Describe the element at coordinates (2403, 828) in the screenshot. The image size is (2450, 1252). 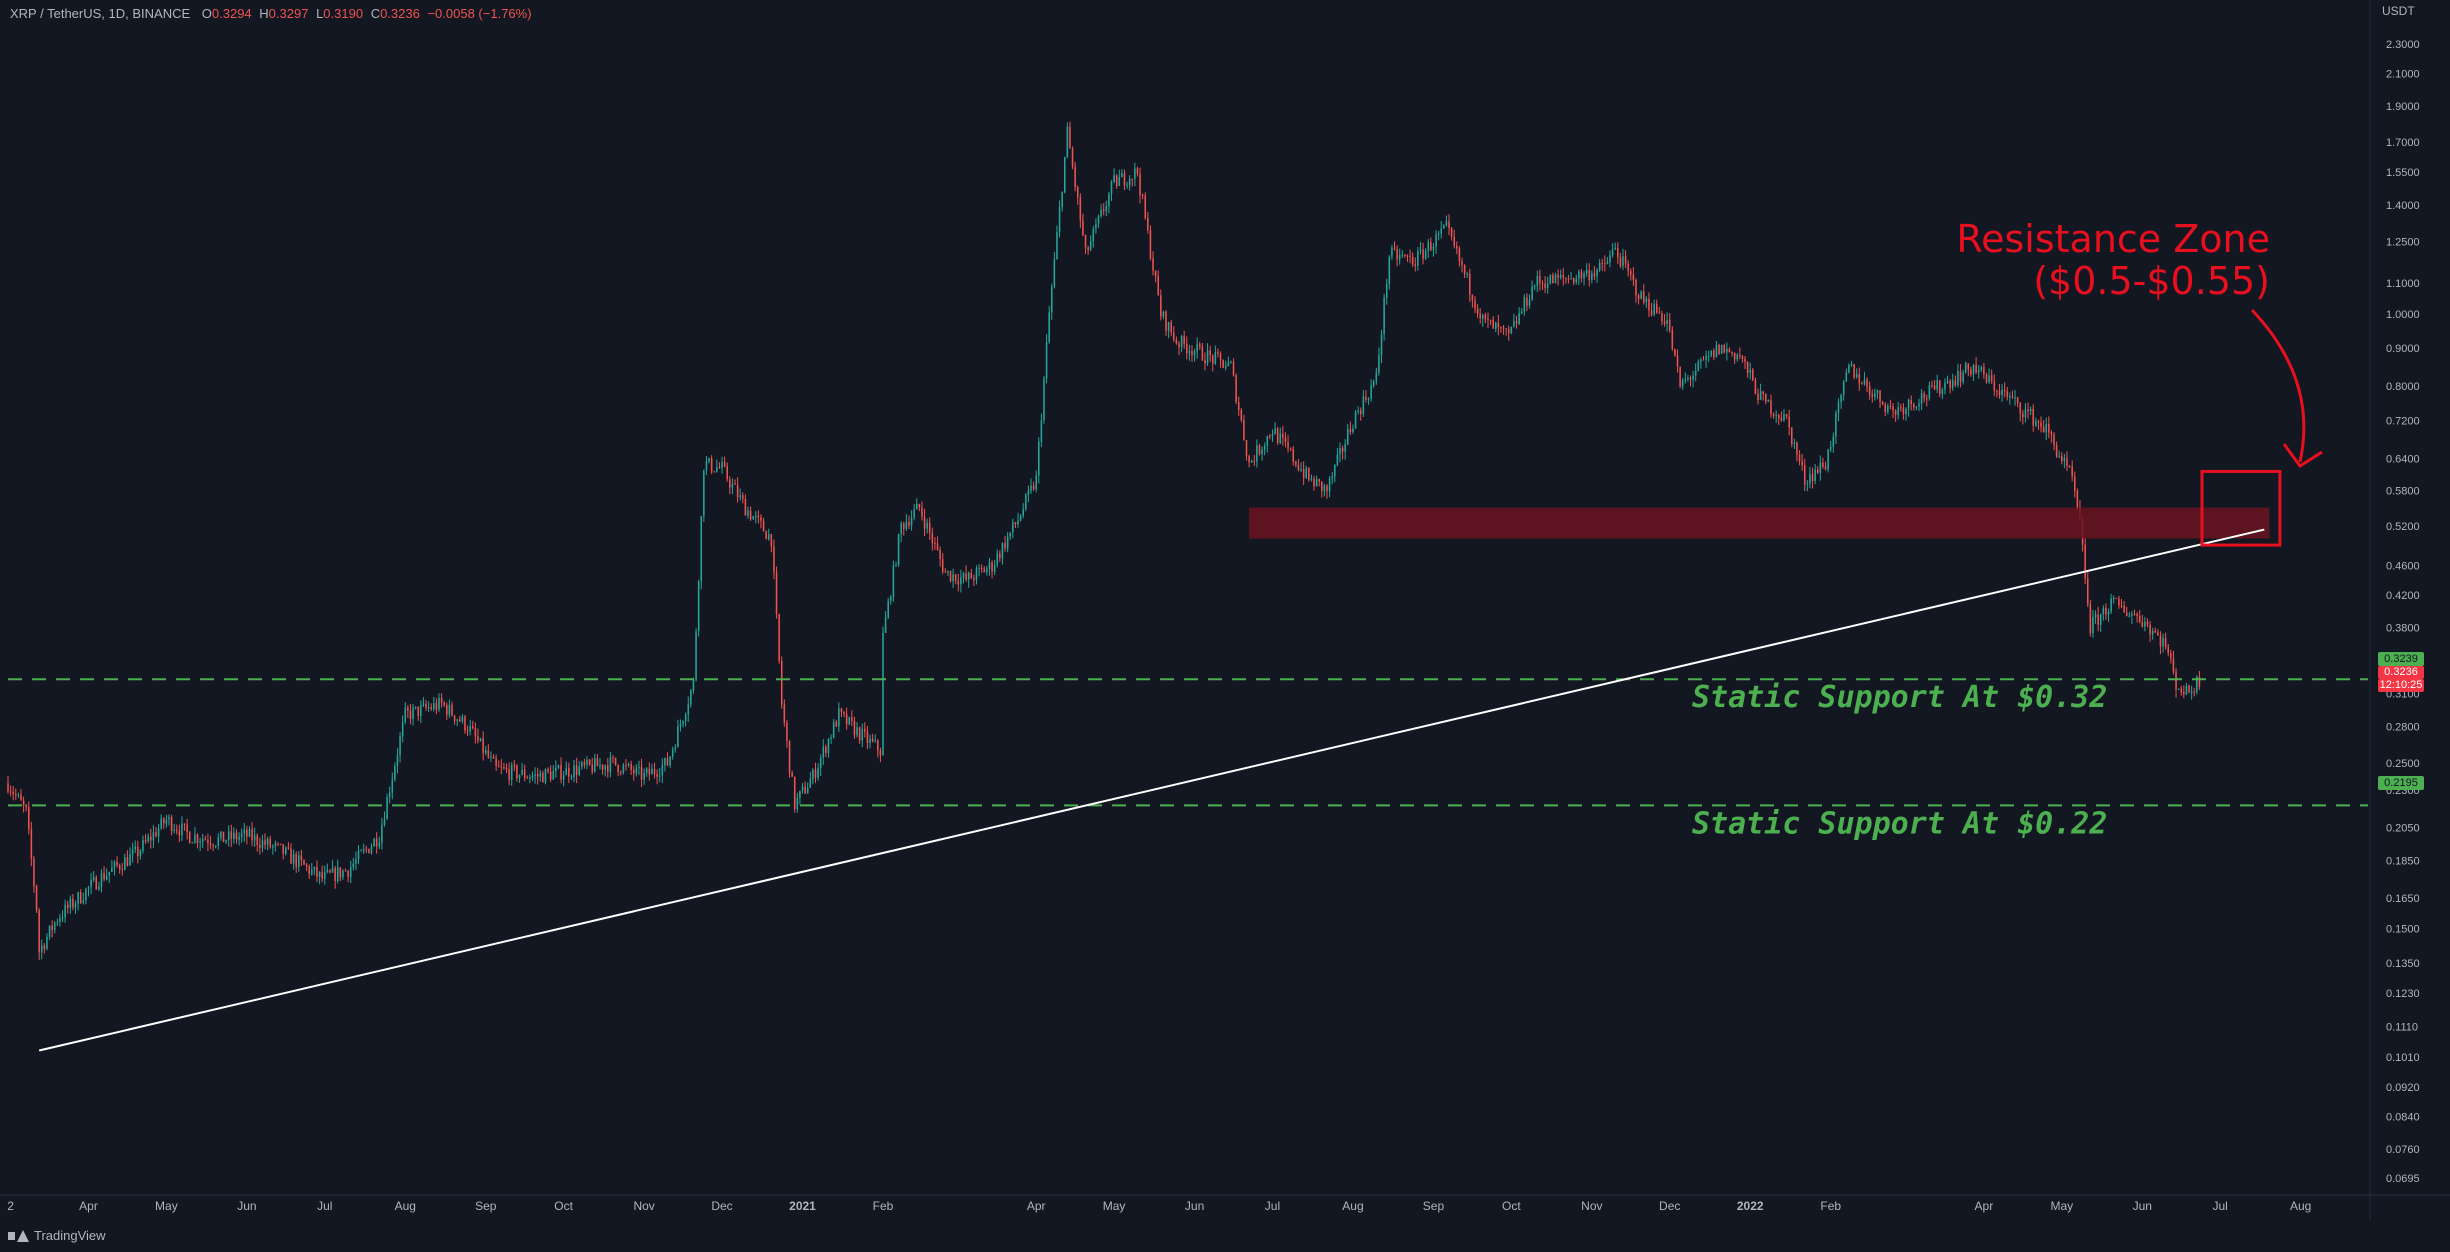
I see `y-tick-label: 0.2050` at that location.